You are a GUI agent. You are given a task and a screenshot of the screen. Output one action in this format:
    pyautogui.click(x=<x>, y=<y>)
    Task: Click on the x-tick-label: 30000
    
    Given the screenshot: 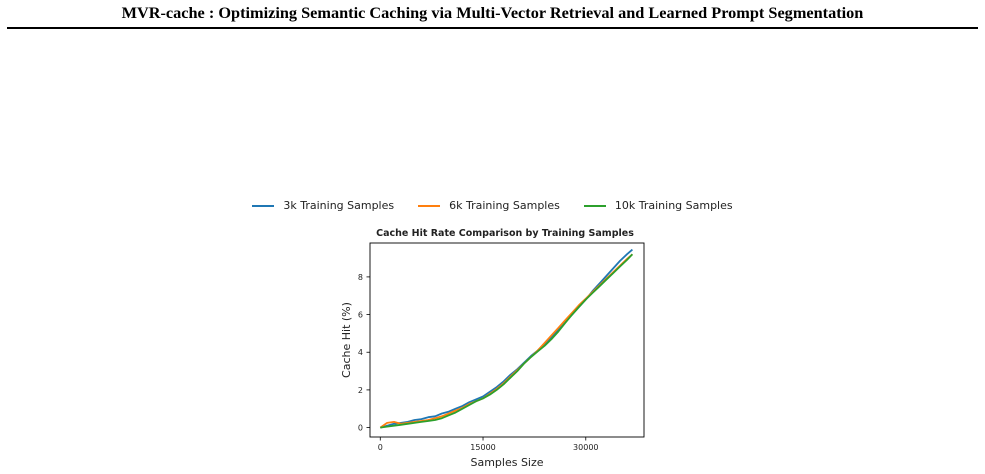 What is the action you would take?
    pyautogui.click(x=585, y=447)
    